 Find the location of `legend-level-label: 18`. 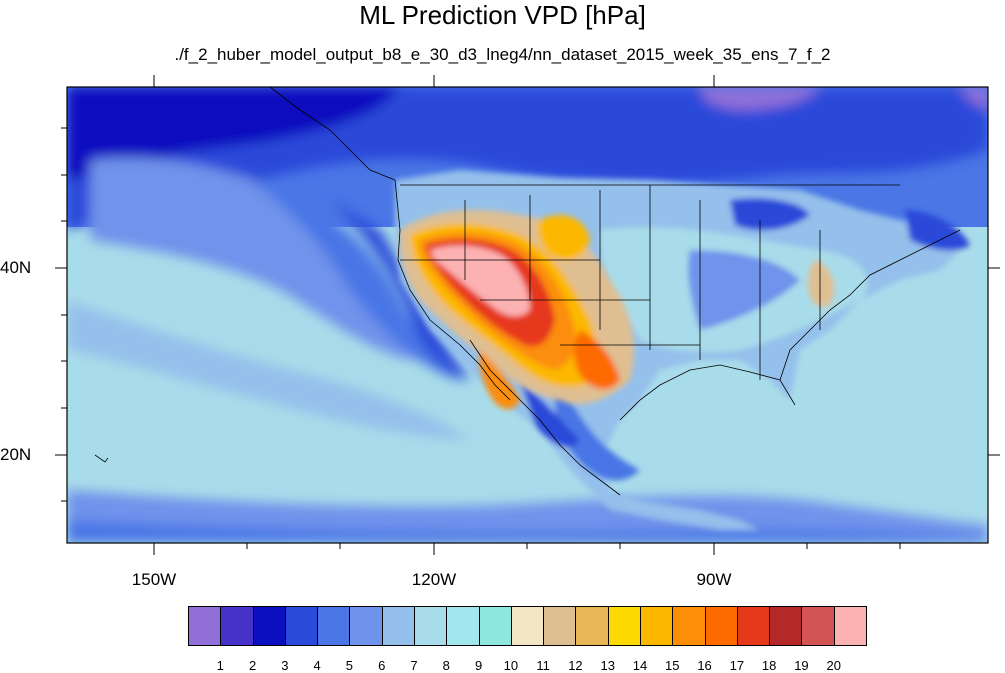

legend-level-label: 18 is located at coordinates (769, 665).